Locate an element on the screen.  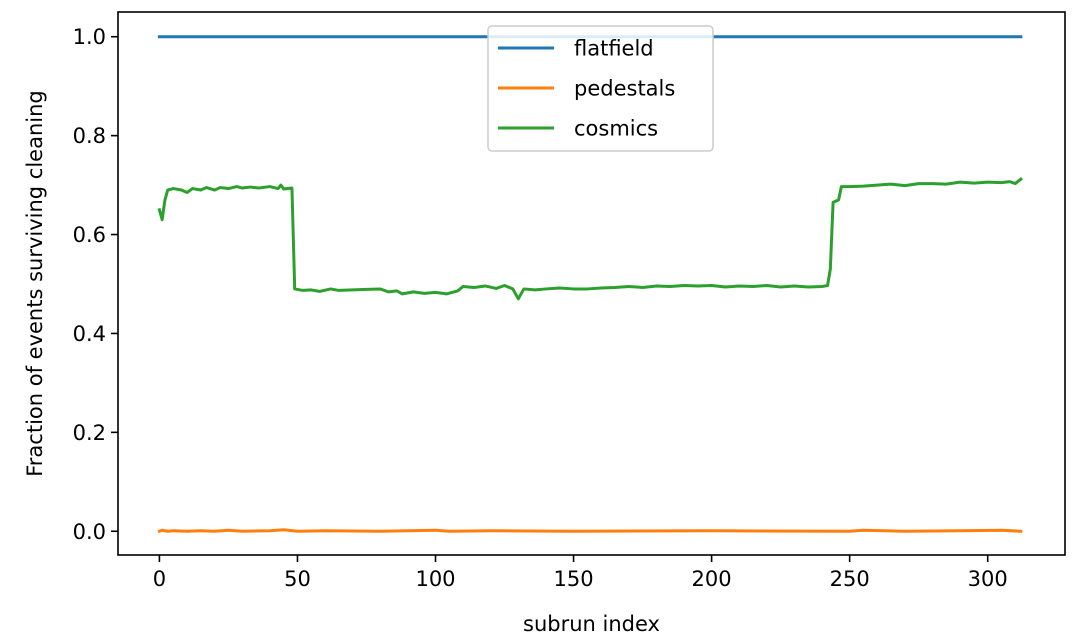
y-tick-label: 0.4 is located at coordinates (89, 334).